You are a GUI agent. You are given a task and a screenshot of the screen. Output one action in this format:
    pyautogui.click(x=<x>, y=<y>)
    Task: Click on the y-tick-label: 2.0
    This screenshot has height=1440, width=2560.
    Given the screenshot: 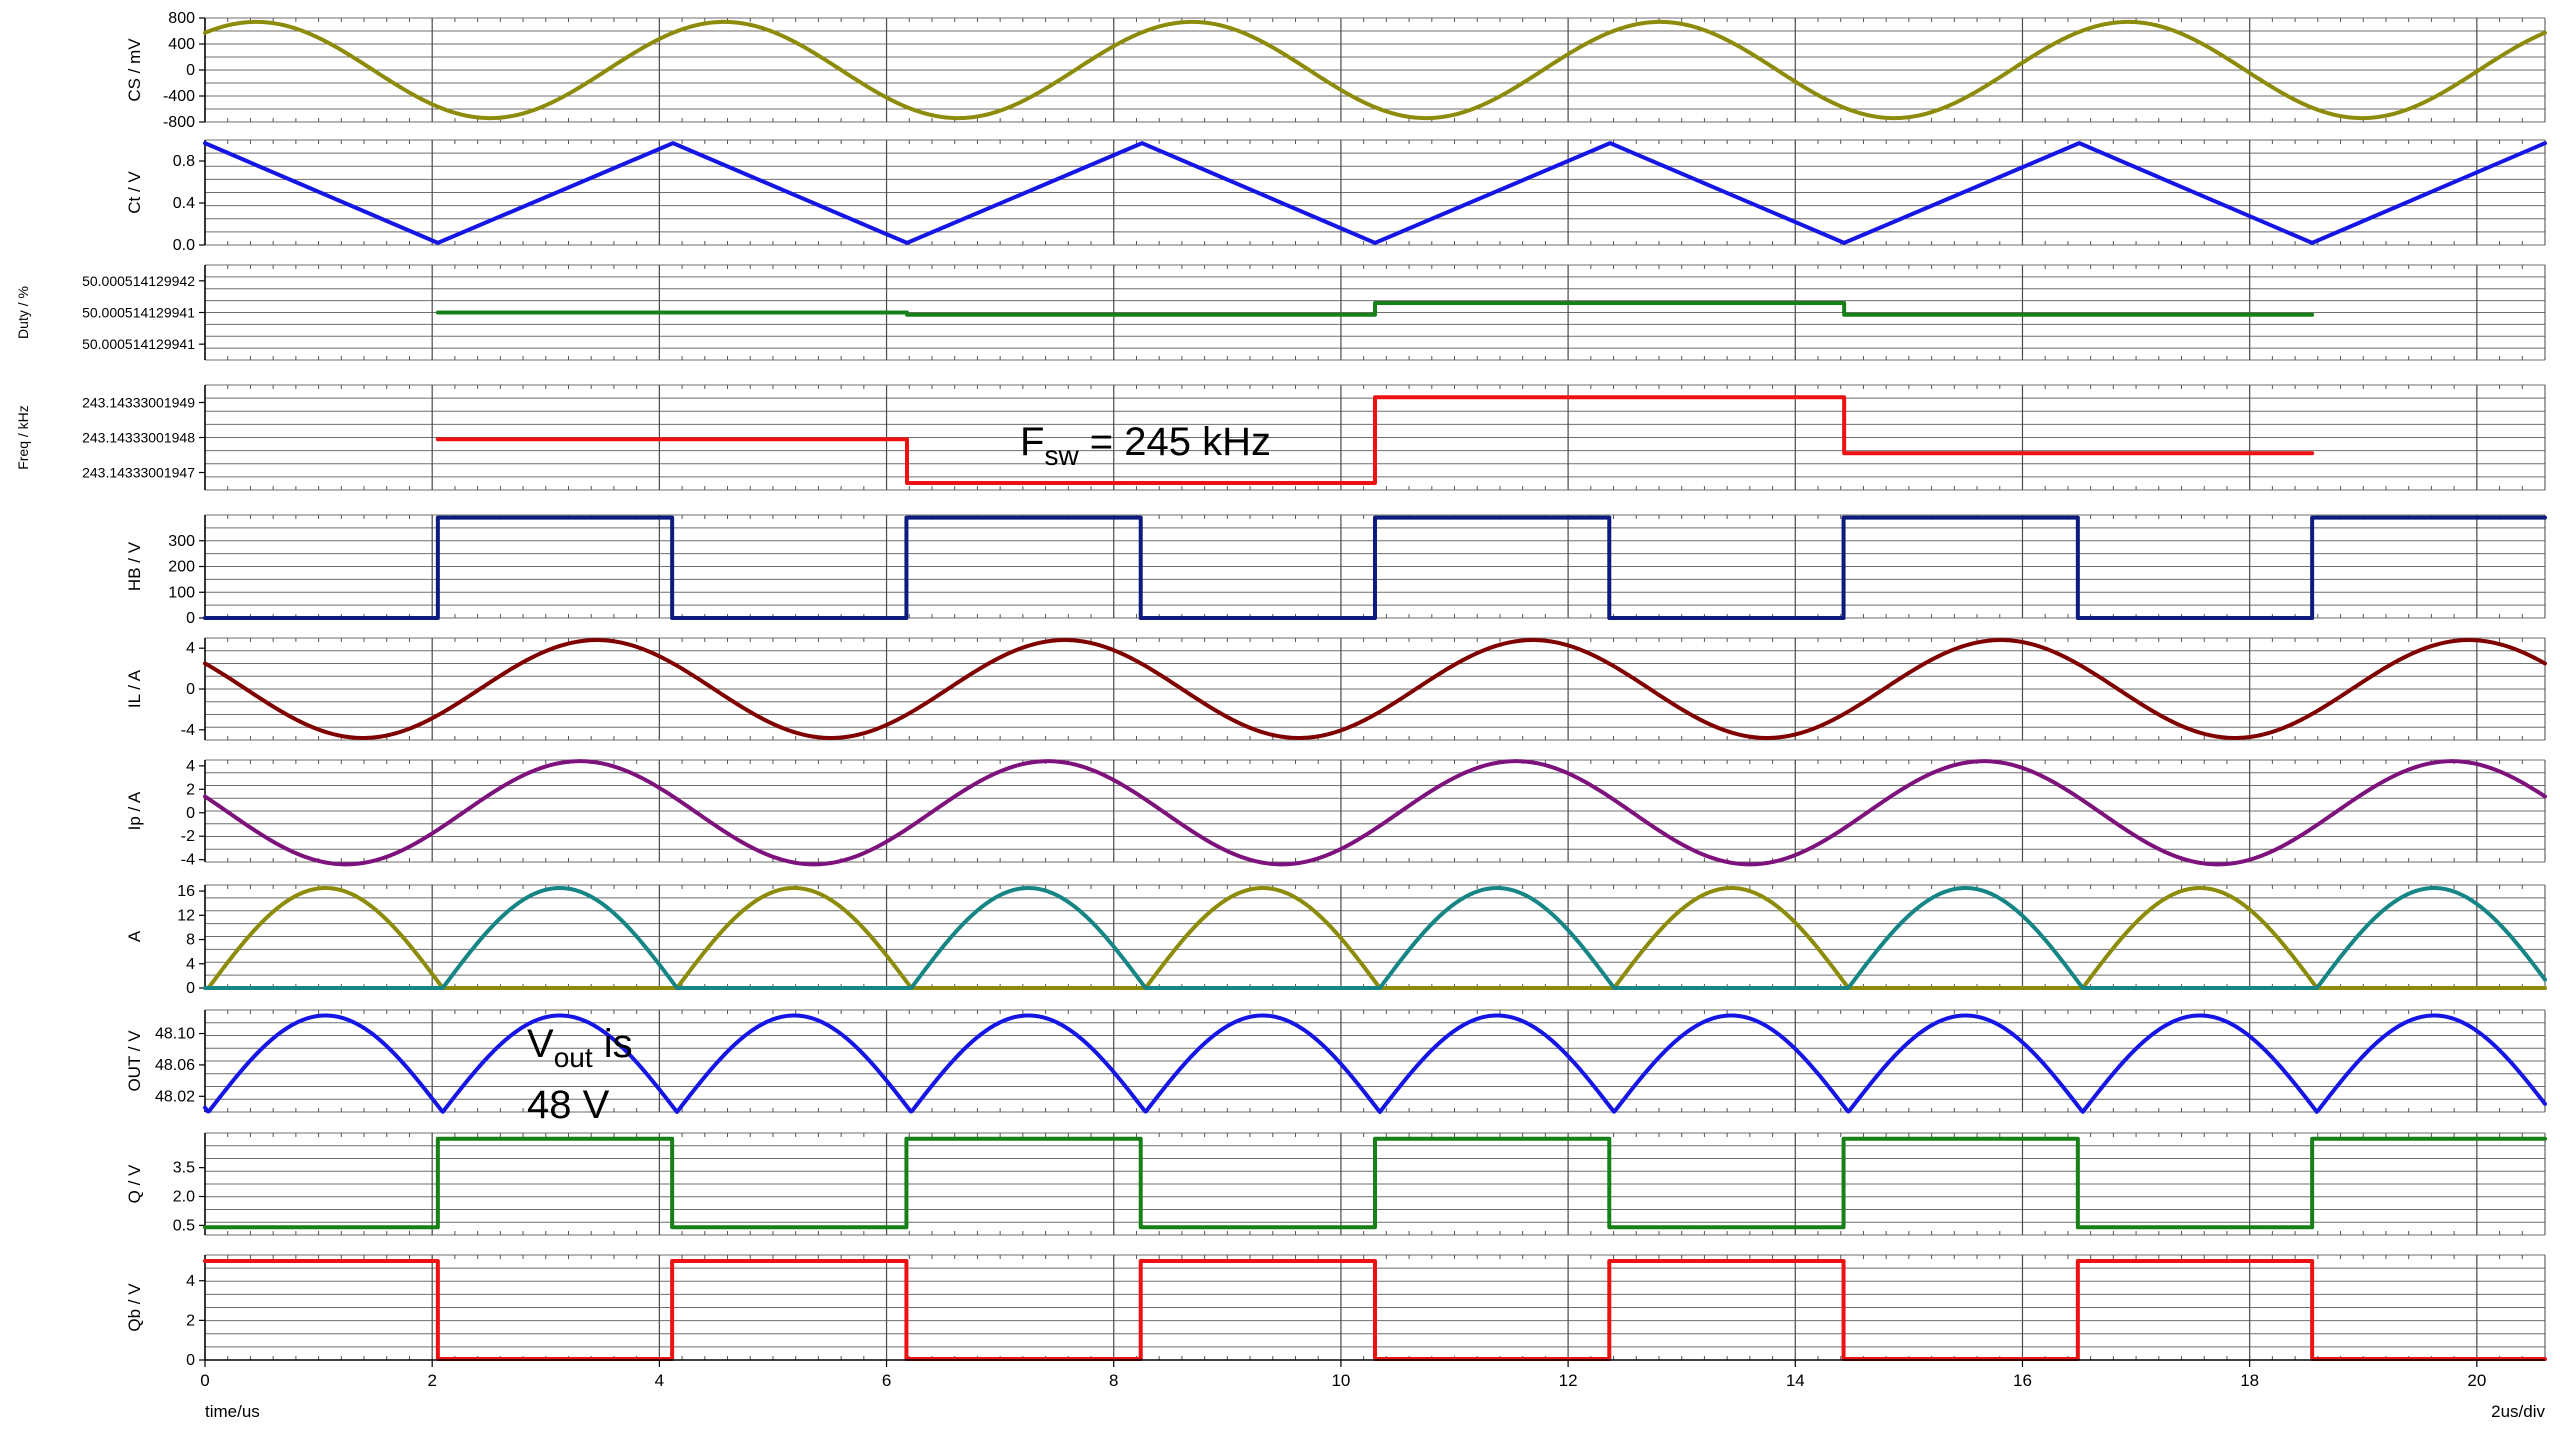 What is the action you would take?
    pyautogui.click(x=184, y=1197)
    